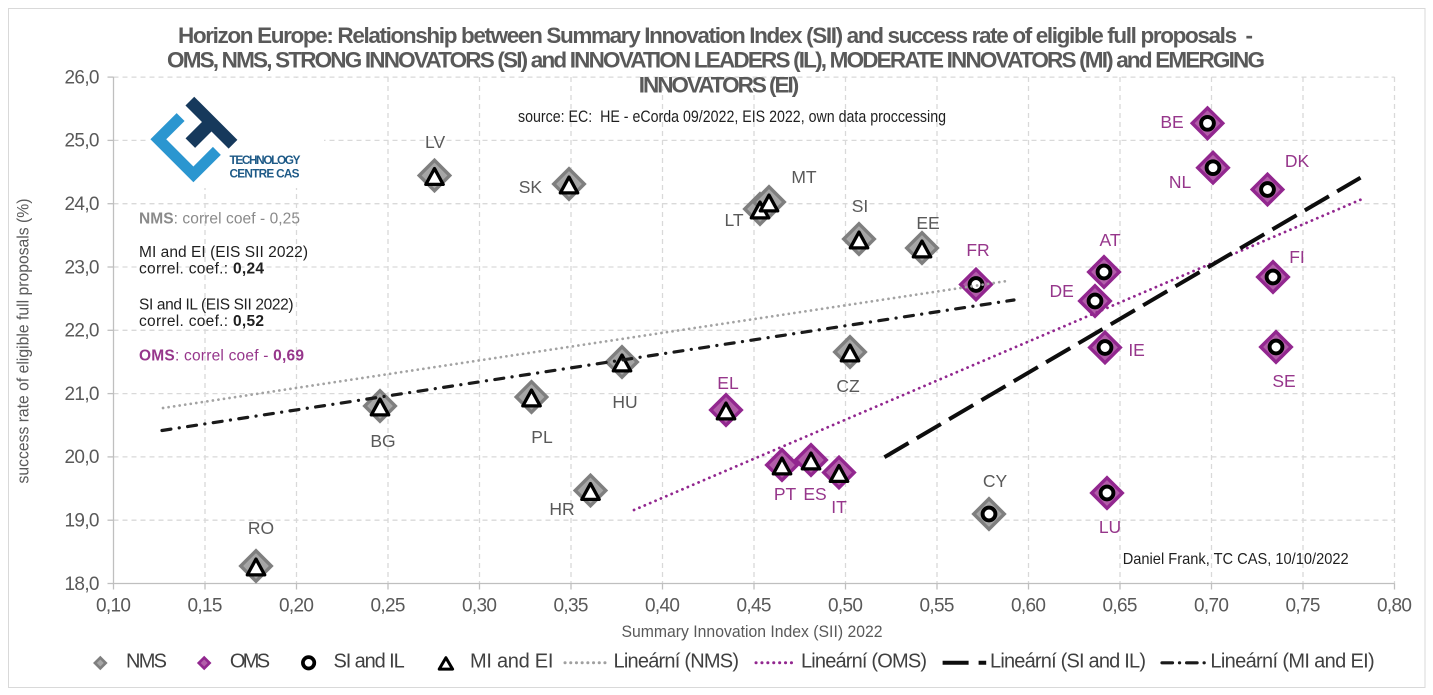  I want to click on svg-text: PT, so click(785, 494).